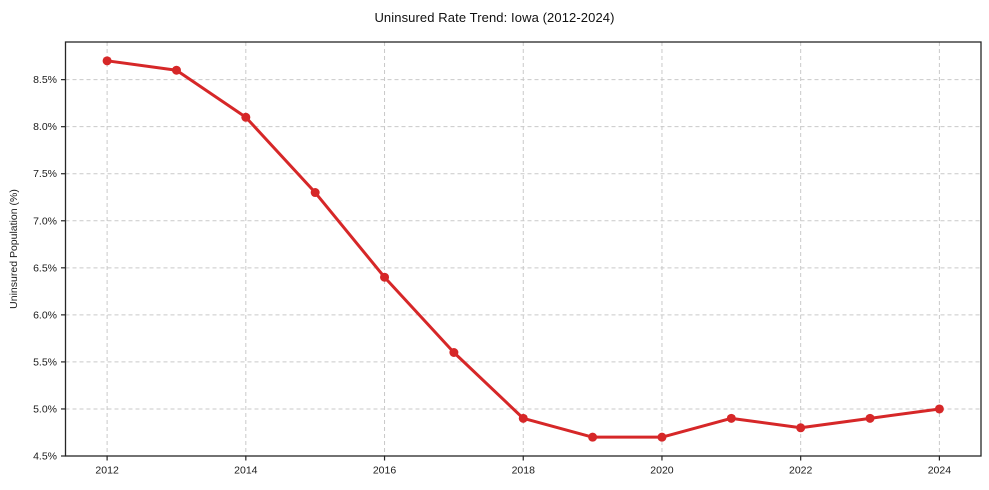  I want to click on x-tick-label: 2014, so click(246, 471).